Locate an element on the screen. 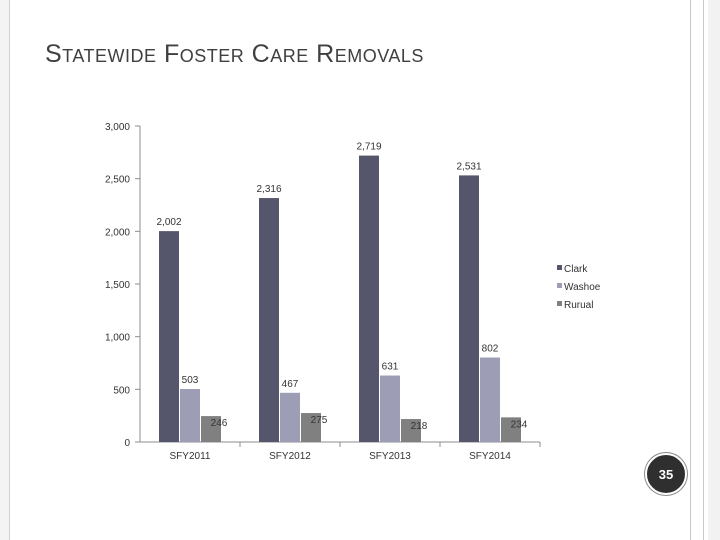 The image size is (720, 540). y-tick-label: 2,000 is located at coordinates (117, 232).